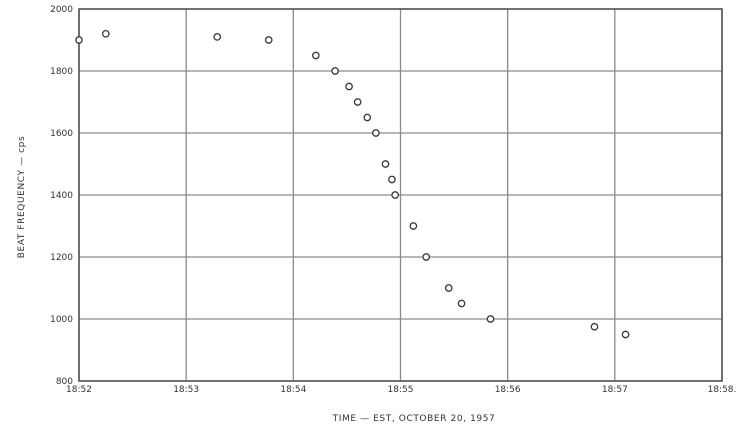 This screenshot has height=429, width=751. What do you see at coordinates (61, 72) in the screenshot?
I see `y-tick-label: 1800` at bounding box center [61, 72].